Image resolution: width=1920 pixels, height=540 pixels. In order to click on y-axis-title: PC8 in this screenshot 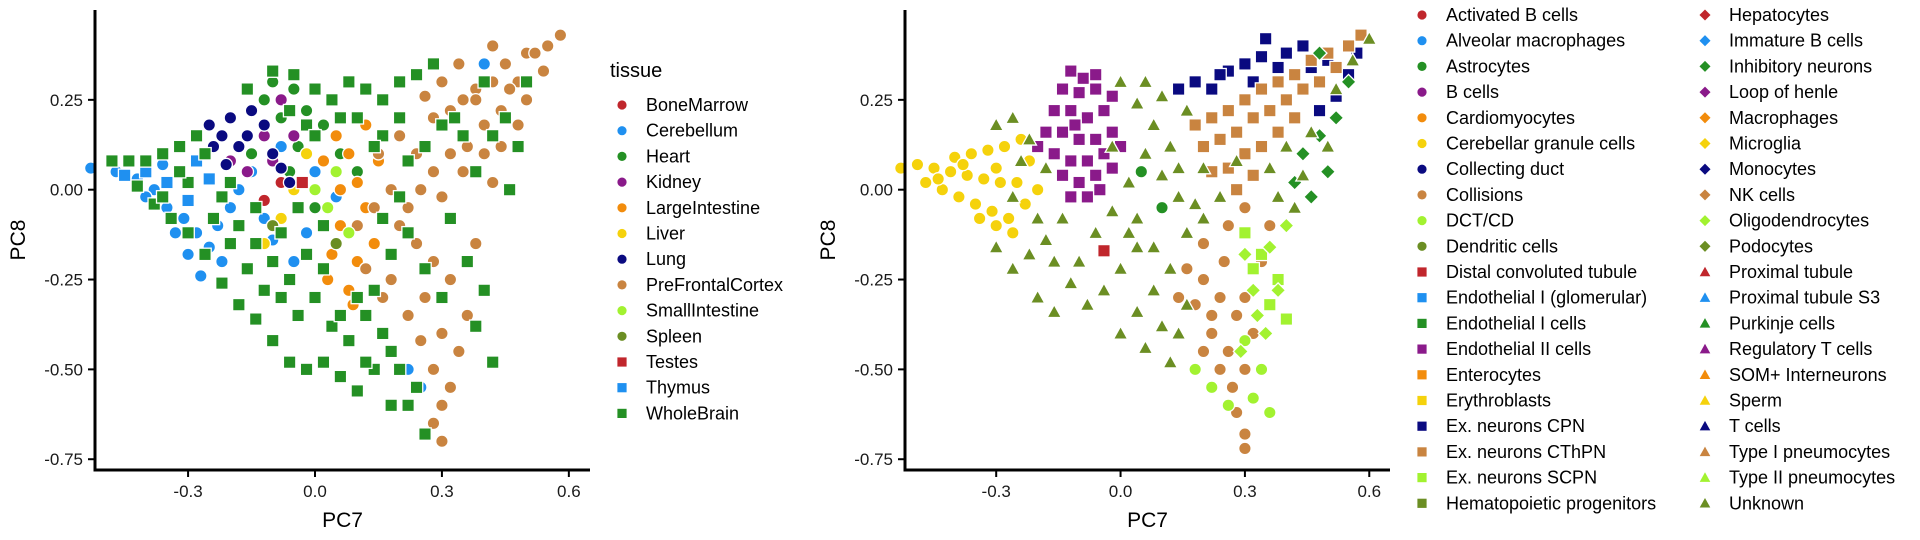, I will do `click(18, 240)`.